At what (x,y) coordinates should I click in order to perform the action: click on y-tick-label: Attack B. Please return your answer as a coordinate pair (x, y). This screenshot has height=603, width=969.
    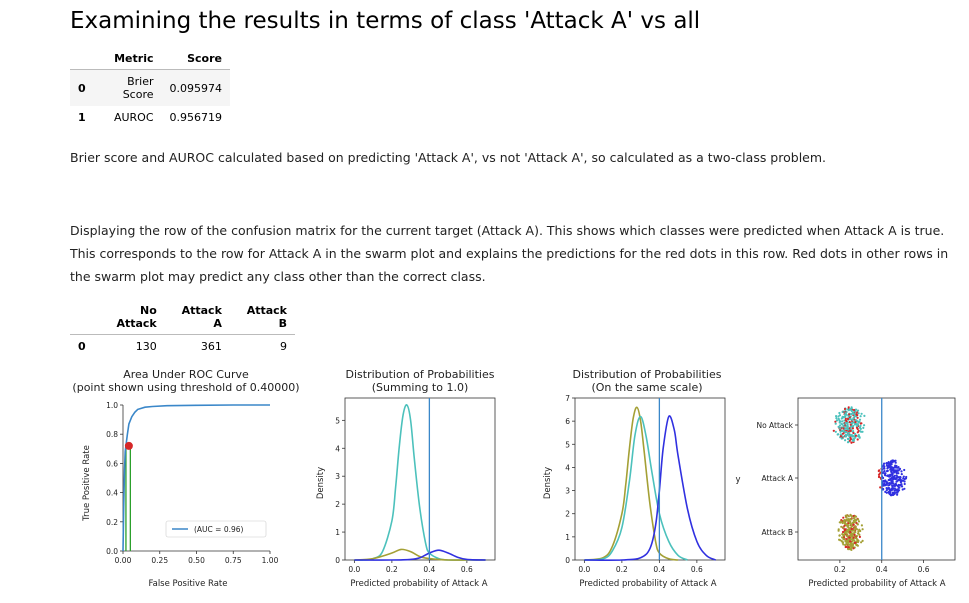
    Looking at the image, I should click on (777, 532).